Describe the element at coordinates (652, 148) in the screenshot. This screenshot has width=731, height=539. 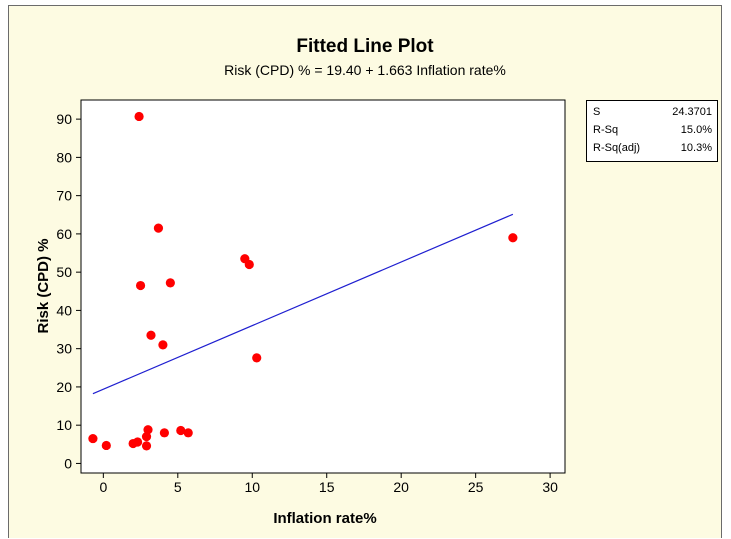
I see `stat-row-r-sq-adj: R-Sq(adj) 10.3%` at that location.